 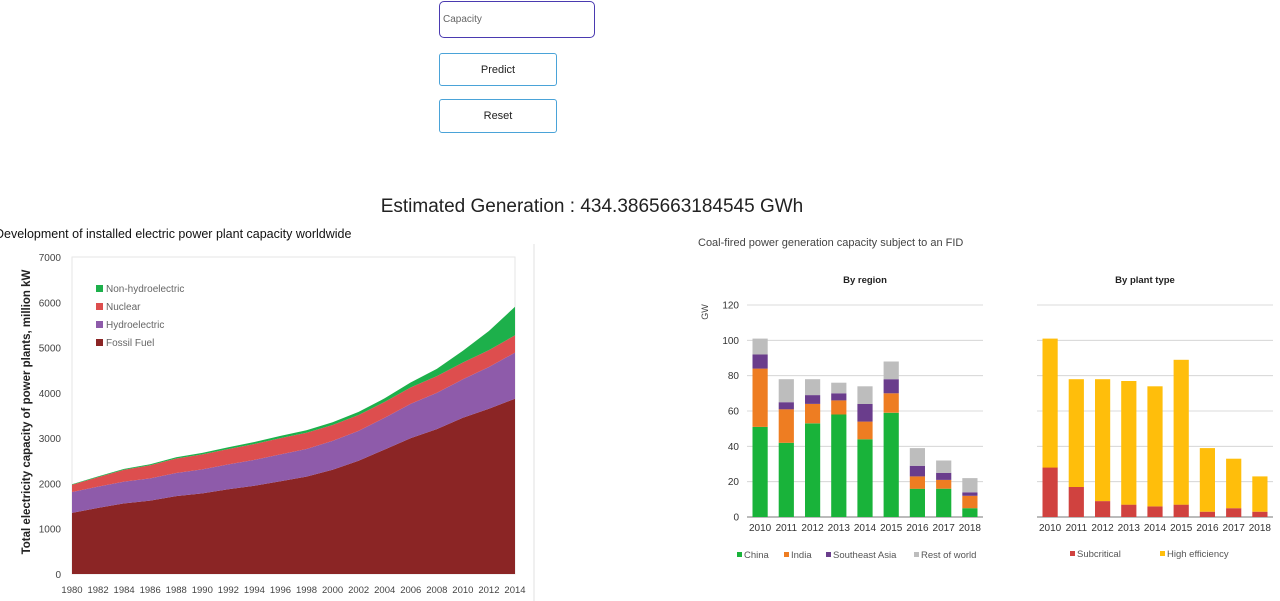 I want to click on area-x-tick-label: 1984, so click(x=124, y=590).